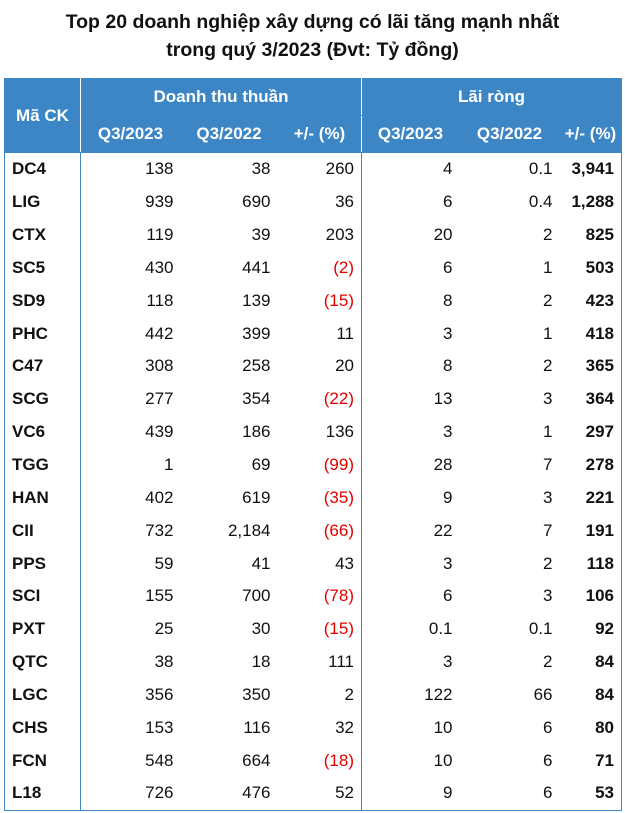  I want to click on table-row: FCN 548 664 (18) 10 6 71, so click(313, 761).